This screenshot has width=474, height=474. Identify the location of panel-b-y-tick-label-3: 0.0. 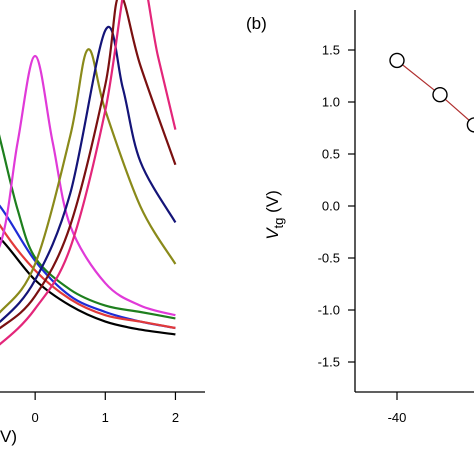
(331, 206).